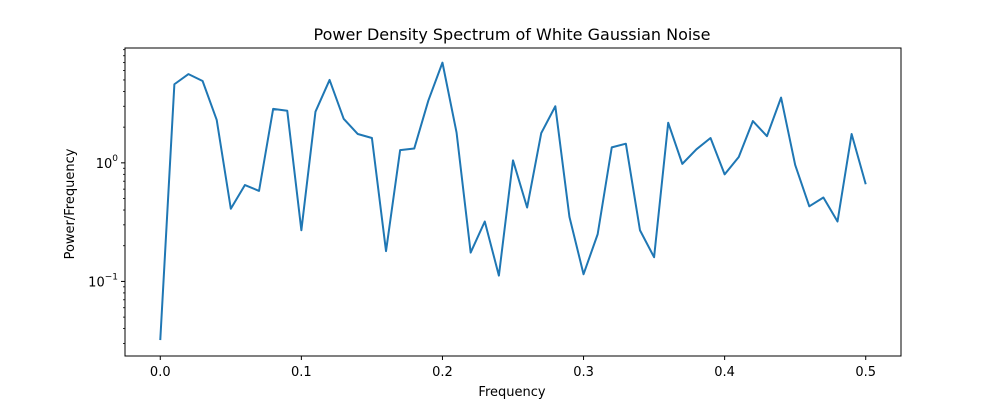 The height and width of the screenshot is (400, 1000). Describe the element at coordinates (513, 368) in the screenshot. I see `x-axis: 0.0 0.1 0.2 0.3 0.4 0.5` at that location.